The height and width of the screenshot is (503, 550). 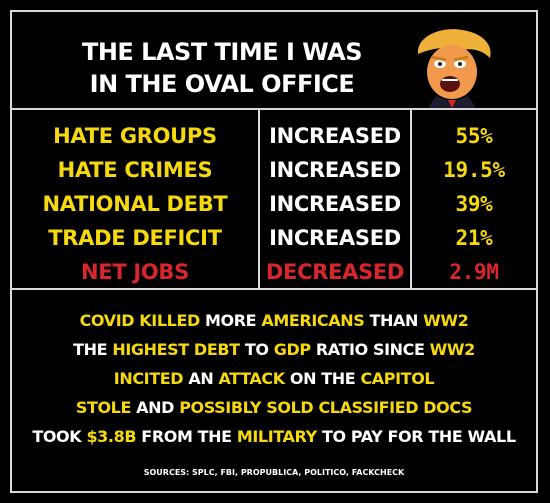 I want to click on table-row: NET JOBS DECREASED 2.9M, so click(x=274, y=272).